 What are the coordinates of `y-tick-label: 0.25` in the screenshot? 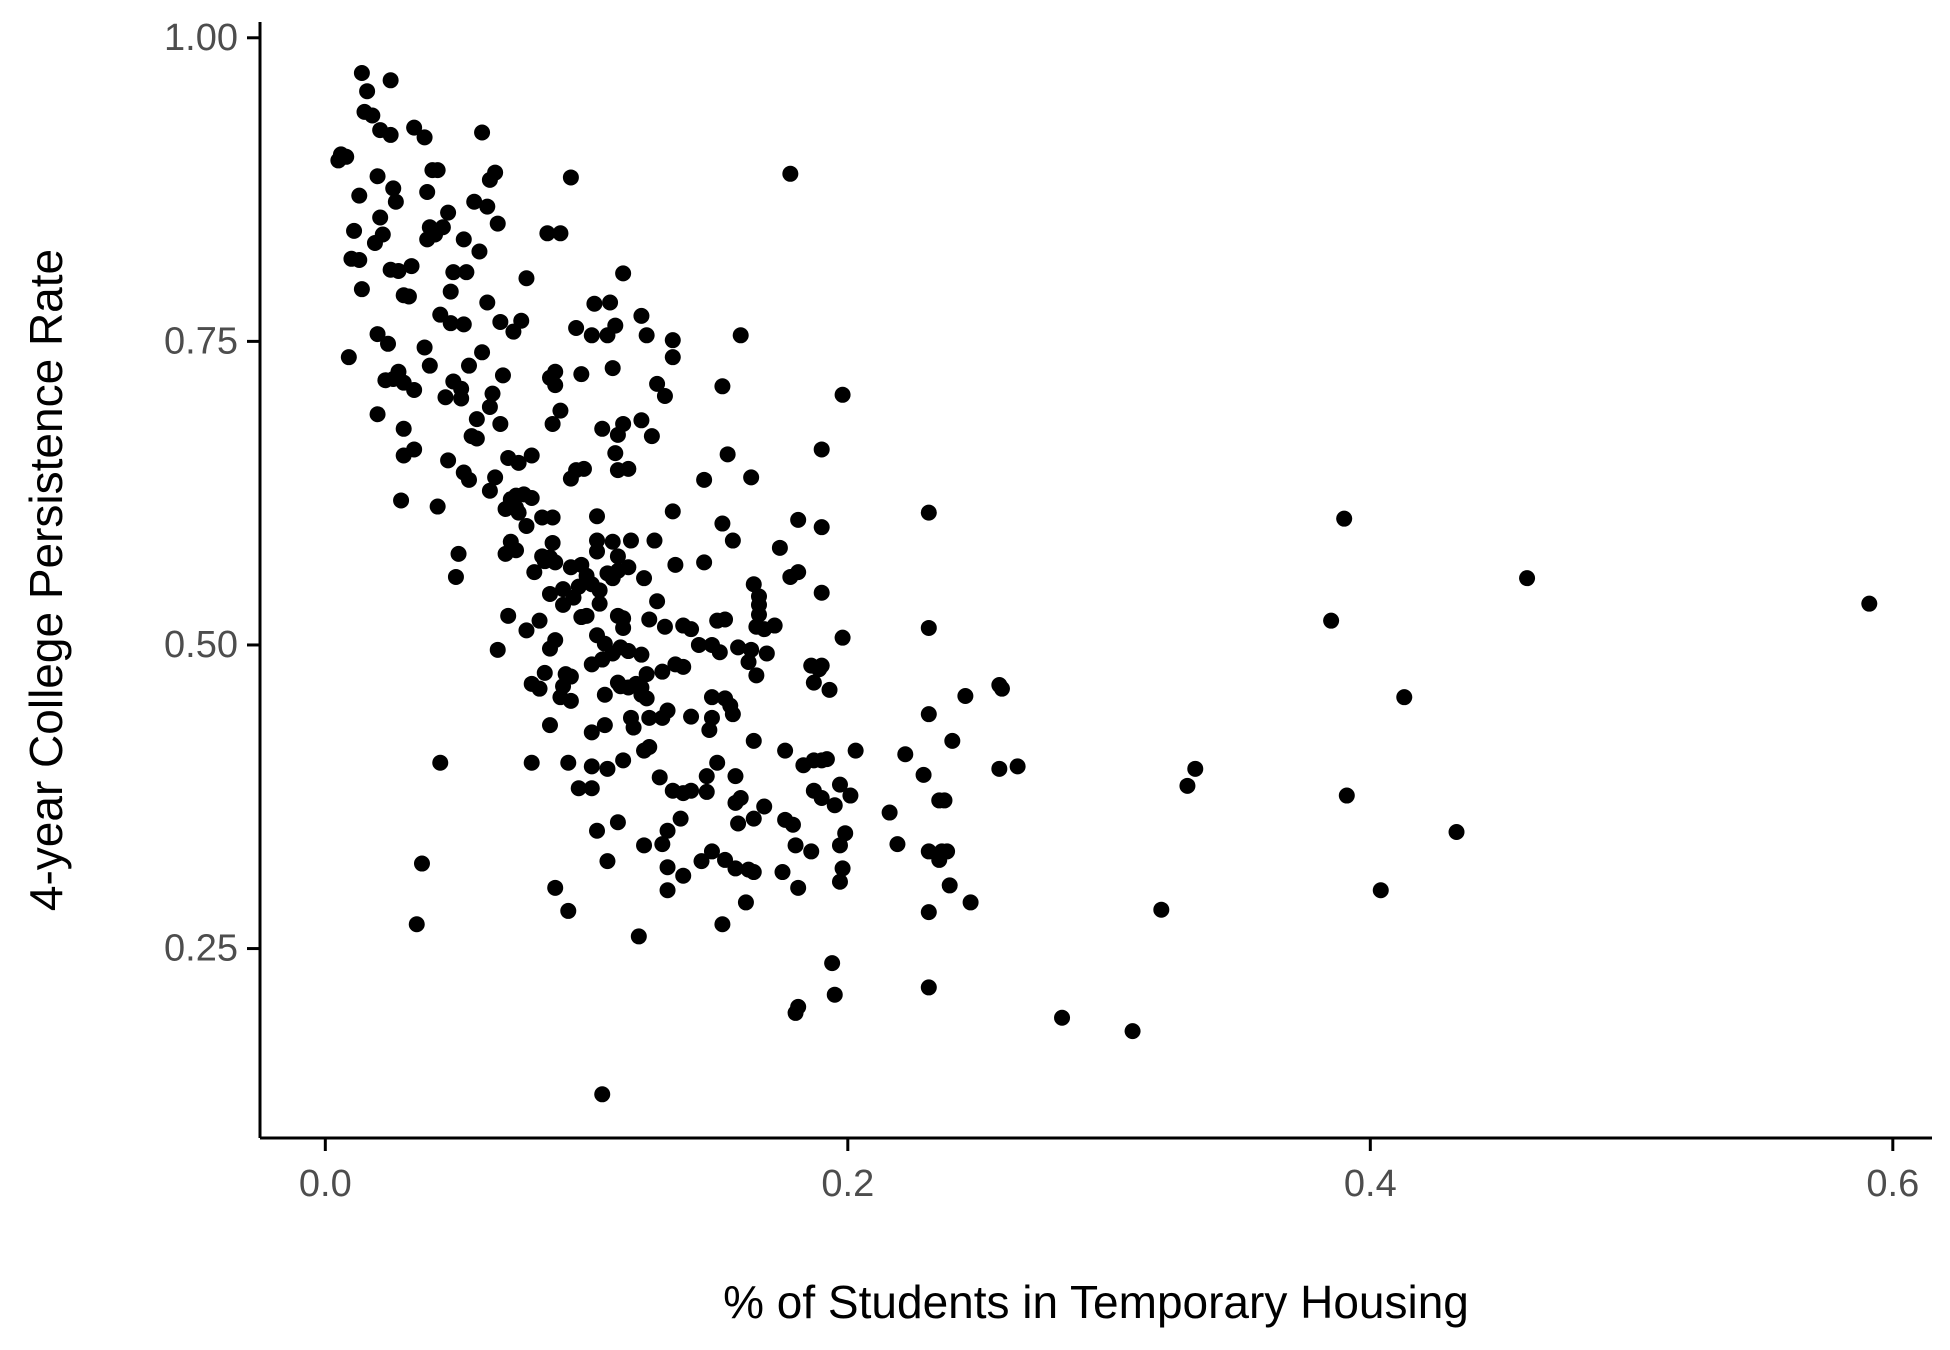 It's located at (201, 949).